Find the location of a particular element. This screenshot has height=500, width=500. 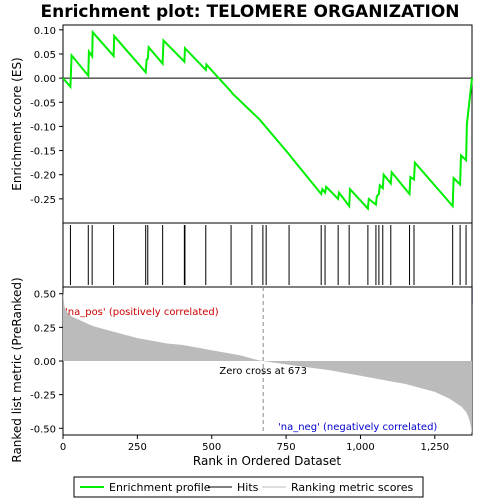

legend-label: Ranking metric scores is located at coordinates (352, 487).